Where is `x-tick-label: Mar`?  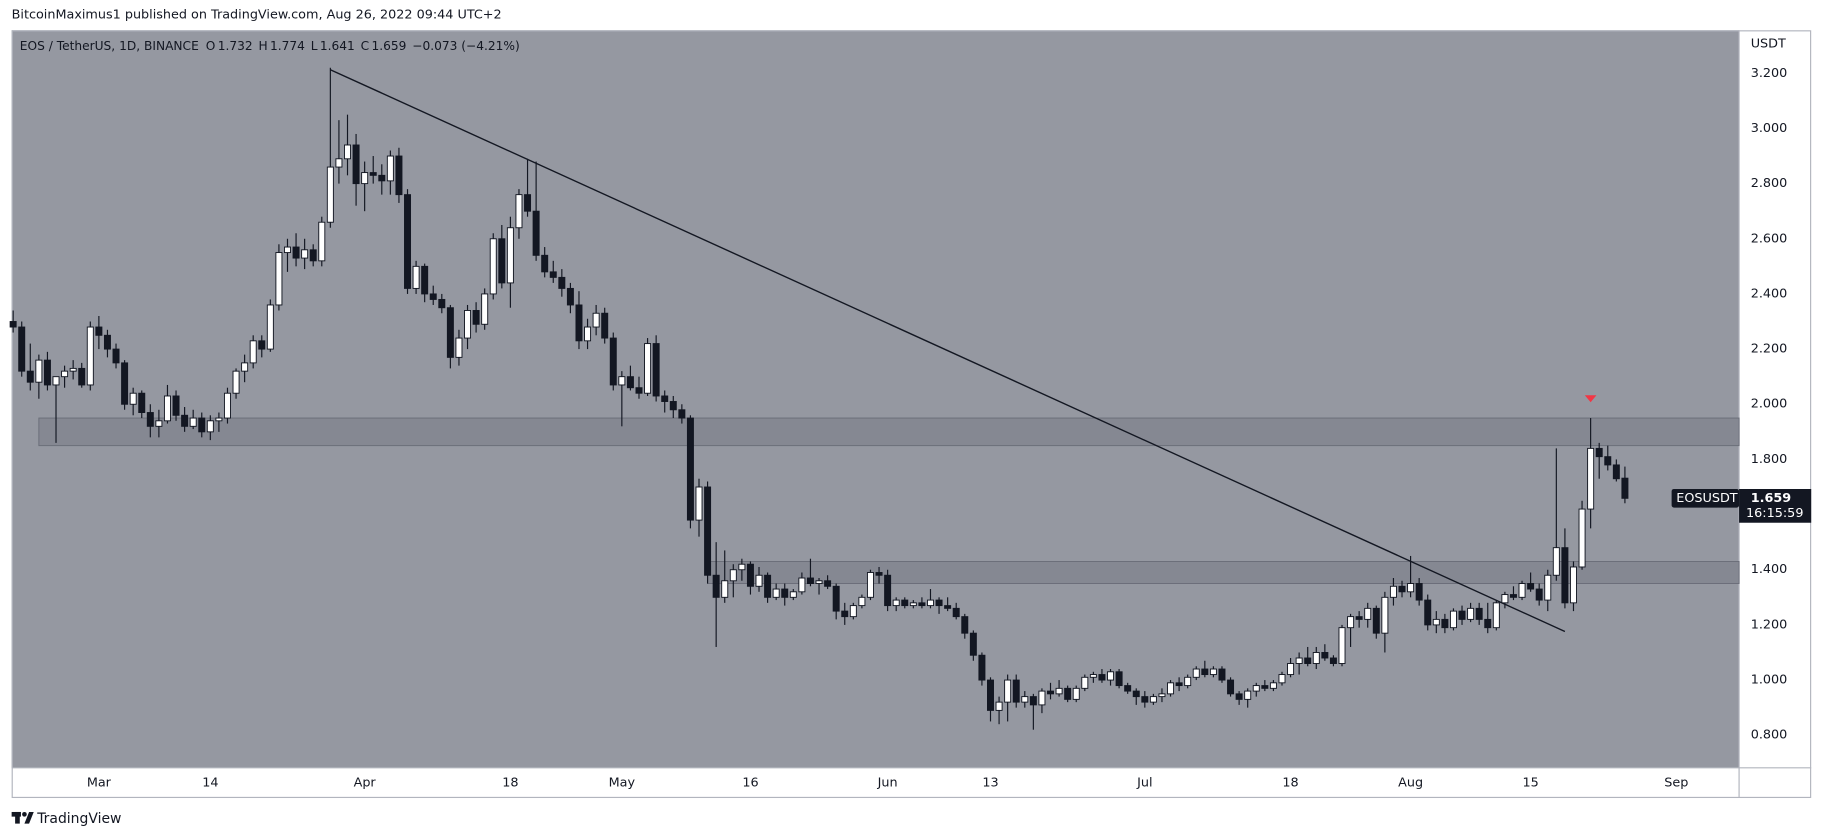 x-tick-label: Mar is located at coordinates (99, 782).